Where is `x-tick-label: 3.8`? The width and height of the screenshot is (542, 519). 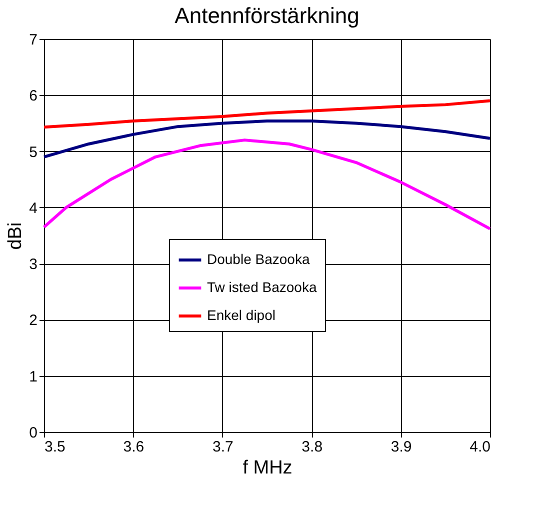 x-tick-label: 3.8 is located at coordinates (312, 447).